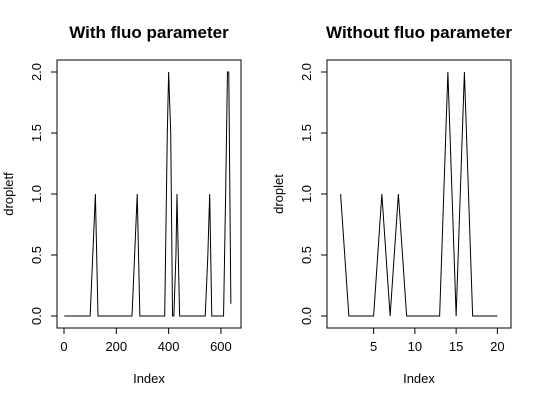 The height and width of the screenshot is (400, 540). I want to click on right-y-tick-label: 0.5, so click(306, 255).